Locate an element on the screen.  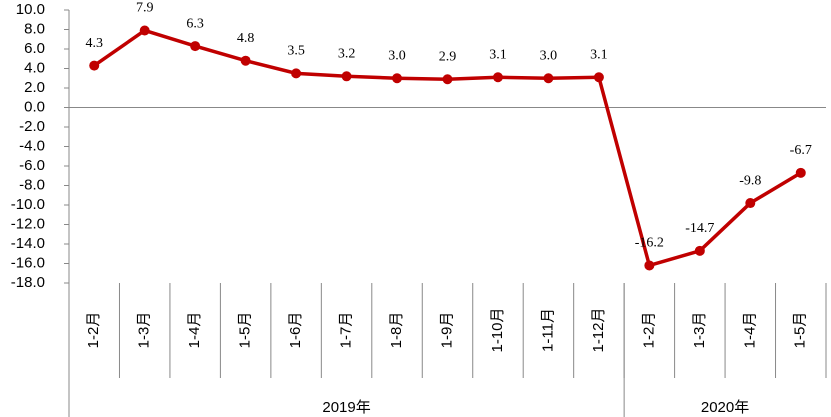
data-label: 2.9 is located at coordinates (448, 56).